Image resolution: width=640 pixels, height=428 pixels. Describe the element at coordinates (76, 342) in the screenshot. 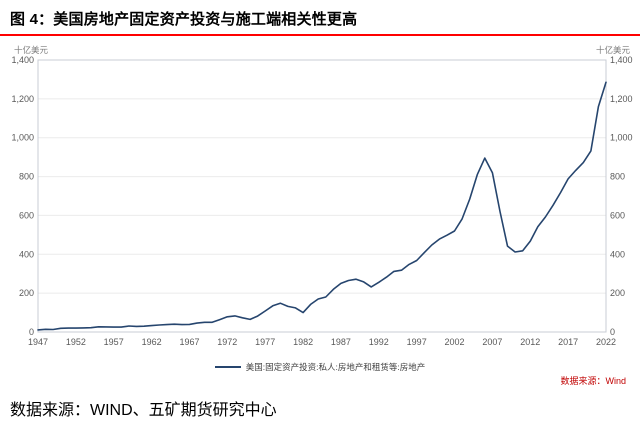

I see `svg-text: 1952` at that location.